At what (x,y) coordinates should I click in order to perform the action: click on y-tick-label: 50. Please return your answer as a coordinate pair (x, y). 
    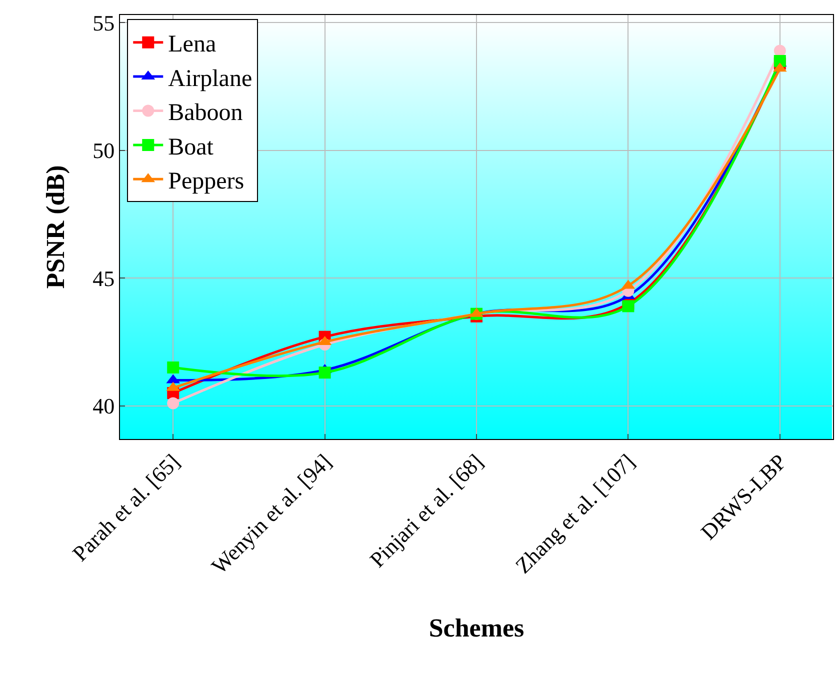
    Looking at the image, I should click on (103, 151).